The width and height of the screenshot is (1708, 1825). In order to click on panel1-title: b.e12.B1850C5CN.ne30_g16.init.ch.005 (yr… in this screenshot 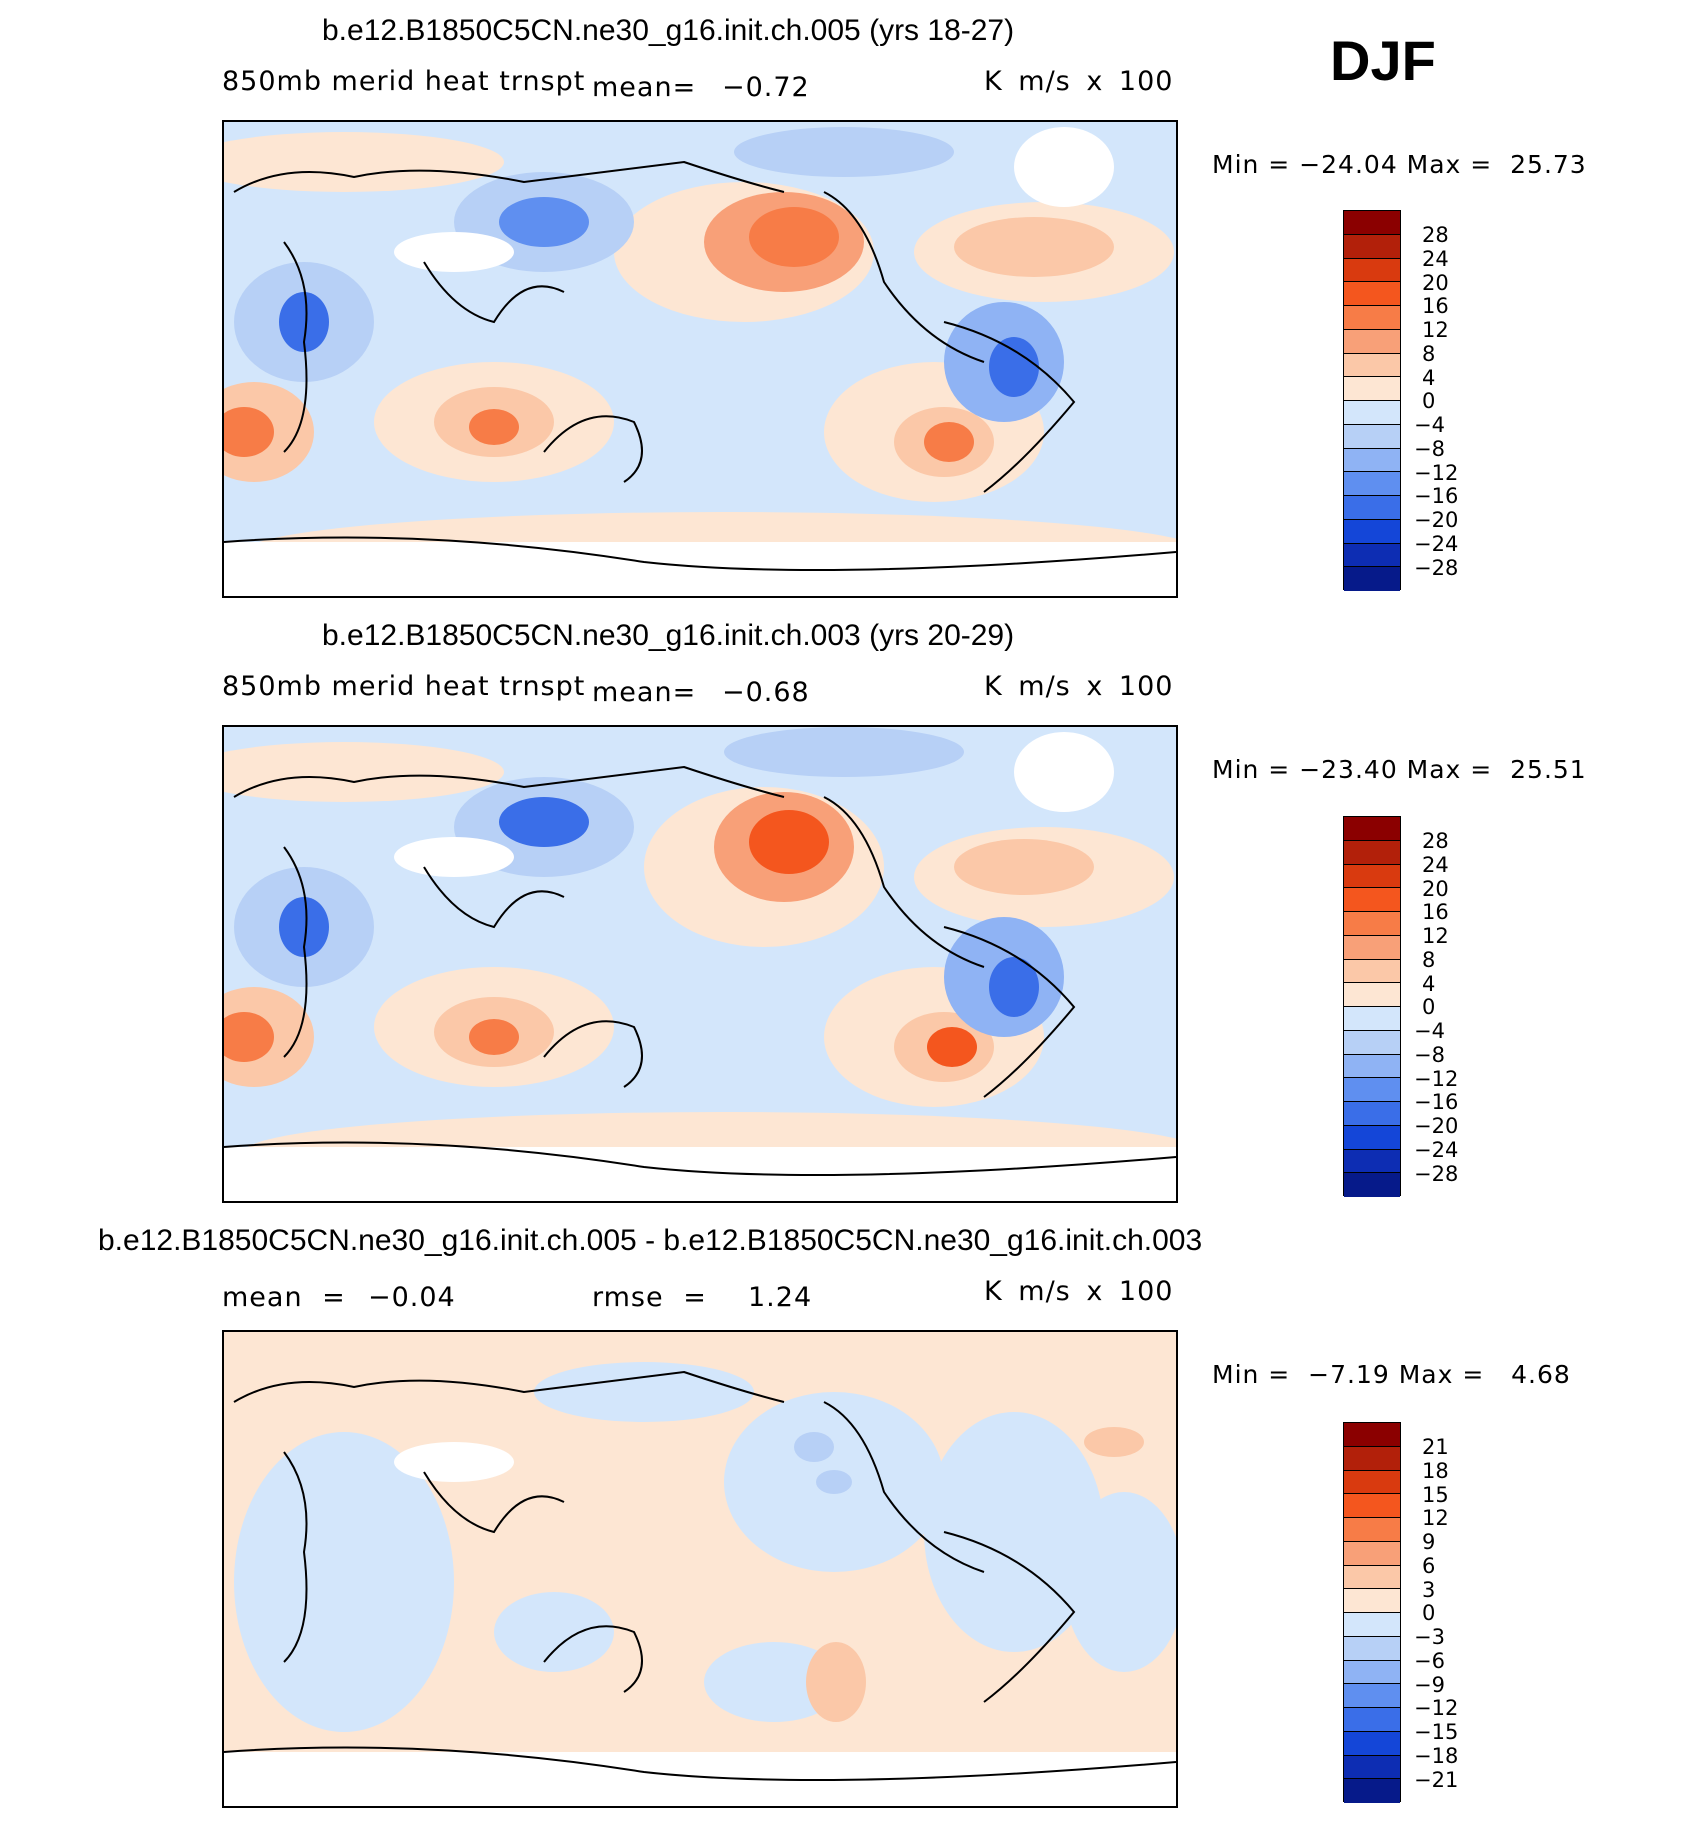, I will do `click(668, 30)`.